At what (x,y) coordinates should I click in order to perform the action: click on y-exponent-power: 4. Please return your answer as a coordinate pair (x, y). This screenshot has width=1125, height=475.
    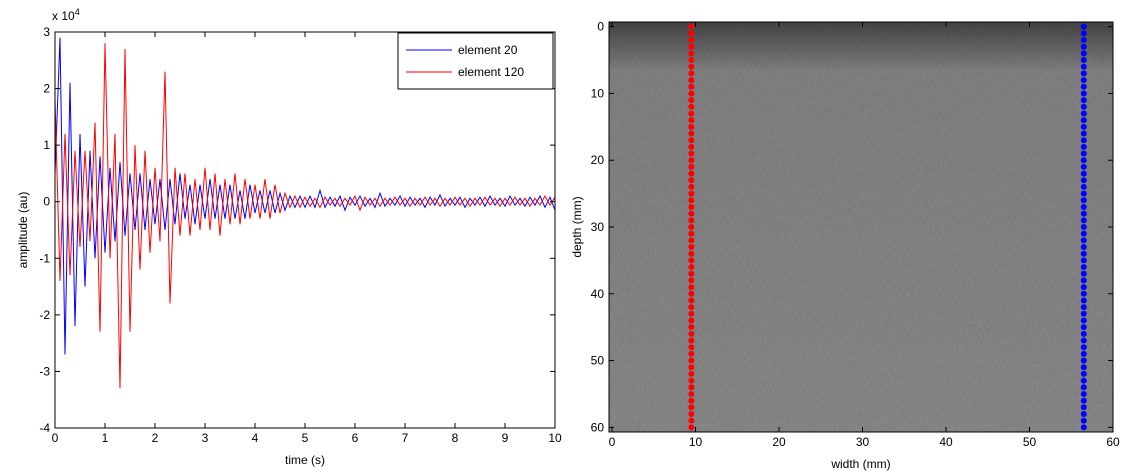
    Looking at the image, I should click on (77, 12).